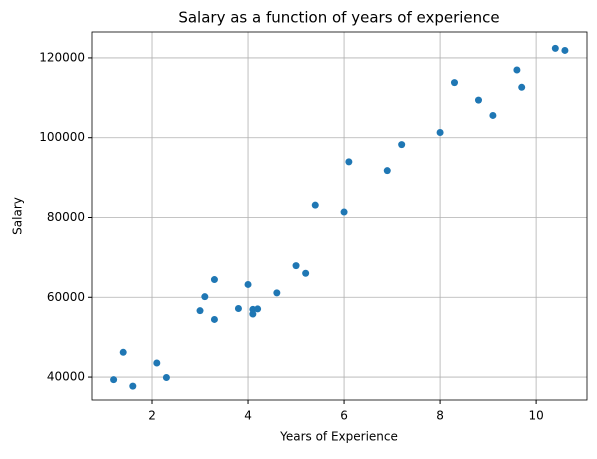  What do you see at coordinates (66, 377) in the screenshot?
I see `y-tick-label: 40000` at bounding box center [66, 377].